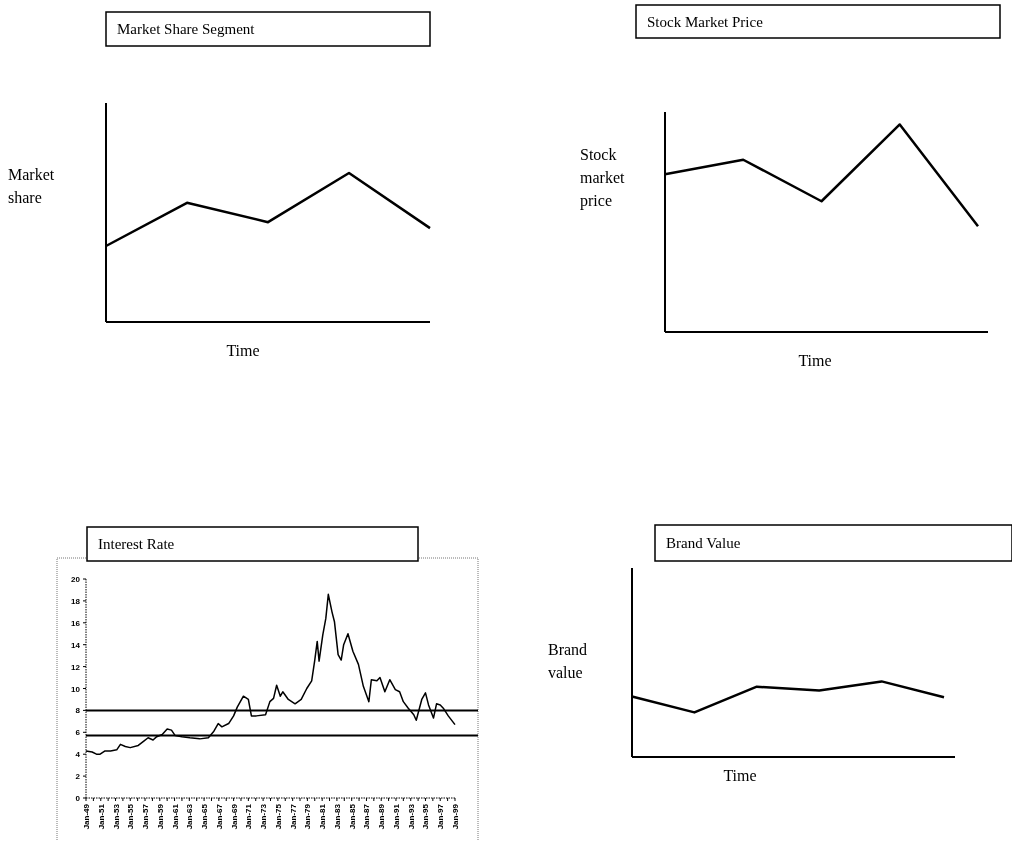 The height and width of the screenshot is (841, 1012). What do you see at coordinates (116, 816) in the screenshot?
I see `x-tick-label: Jan-53` at bounding box center [116, 816].